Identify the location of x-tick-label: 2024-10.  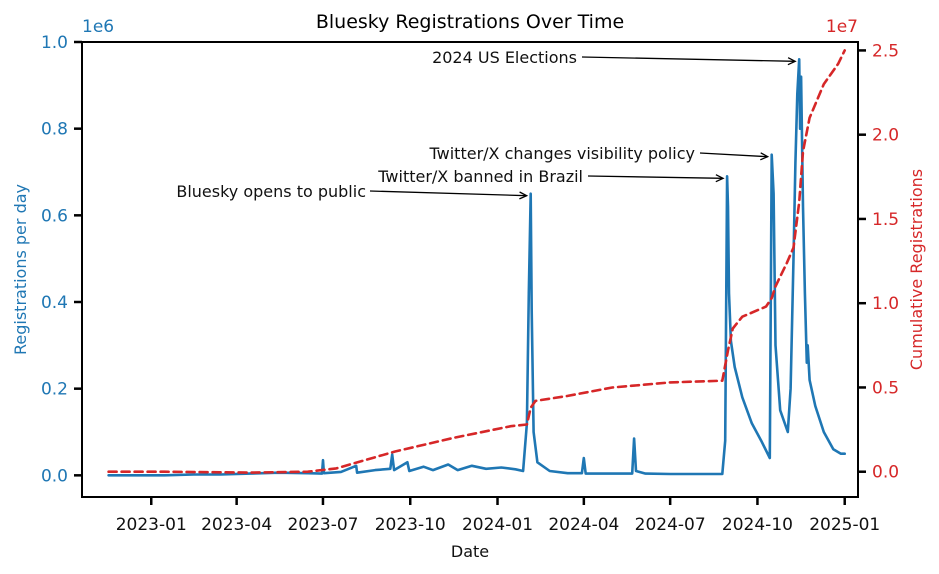
(757, 525).